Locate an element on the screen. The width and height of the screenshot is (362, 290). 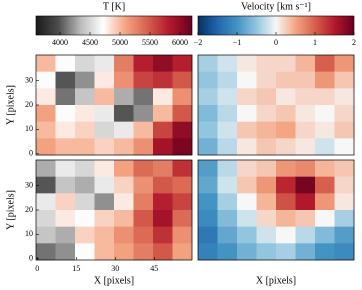
x-axis-label: X [pixels] is located at coordinates (114, 280).